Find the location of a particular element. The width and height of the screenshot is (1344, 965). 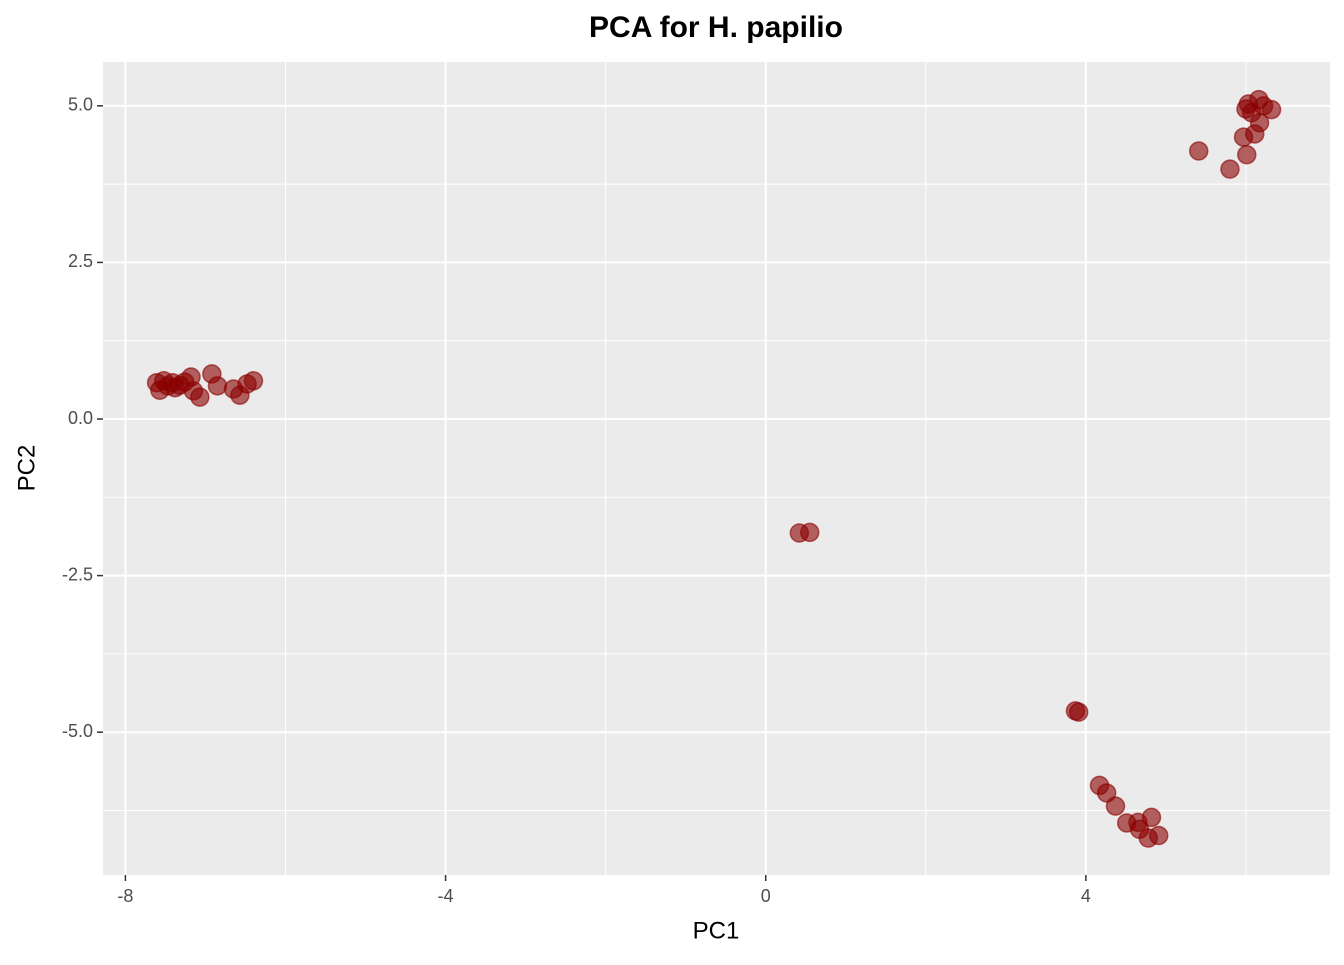

y-tick-label: 2.5 is located at coordinates (80, 261).